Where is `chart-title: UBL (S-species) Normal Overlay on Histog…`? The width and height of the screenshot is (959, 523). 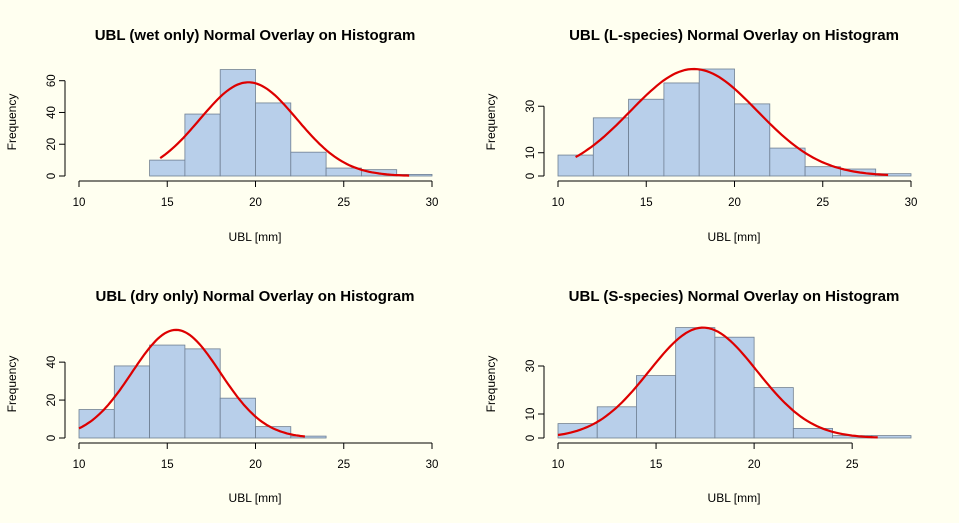 chart-title: UBL (S-species) Normal Overlay on Histog… is located at coordinates (734, 296).